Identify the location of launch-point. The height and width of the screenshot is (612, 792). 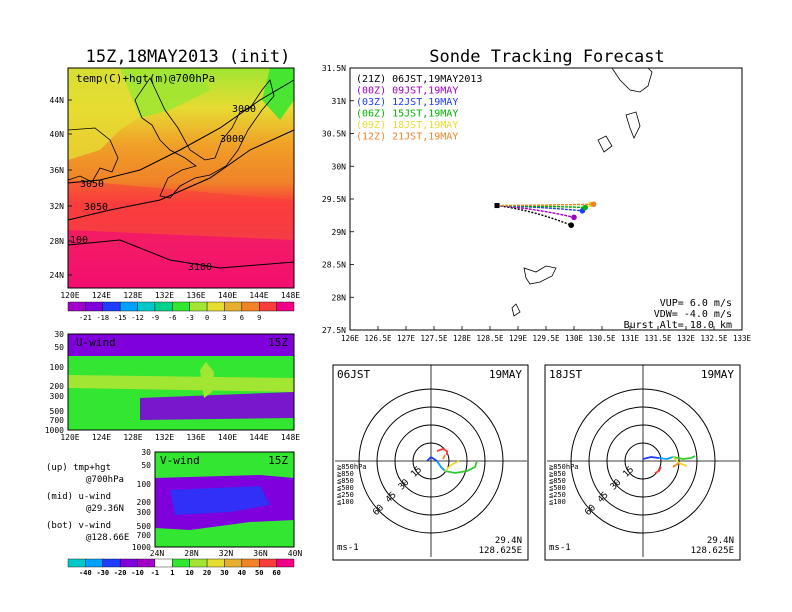
(497, 206).